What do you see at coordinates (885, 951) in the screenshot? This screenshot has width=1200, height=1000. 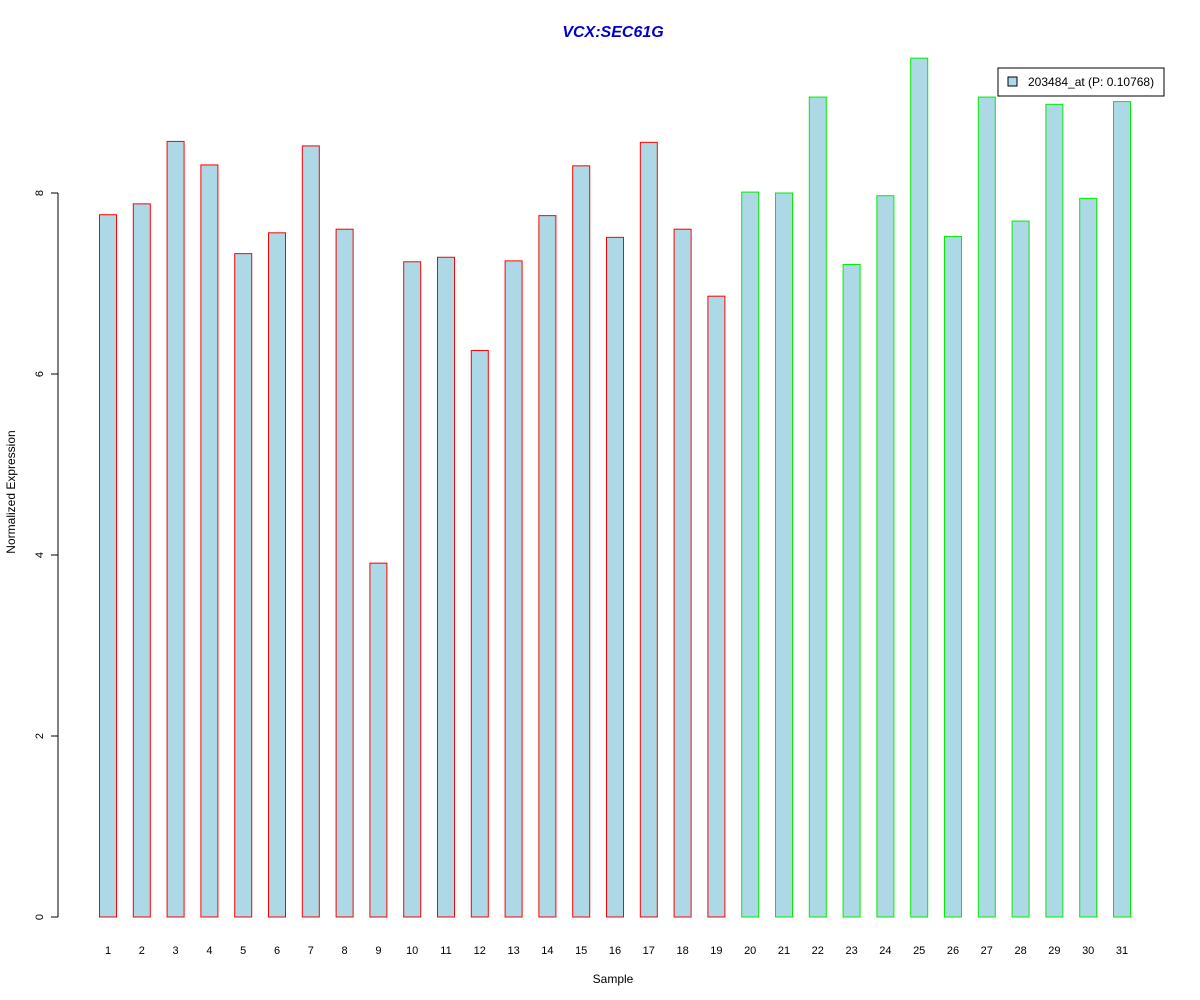 I see `x-tick-label: 24` at bounding box center [885, 951].